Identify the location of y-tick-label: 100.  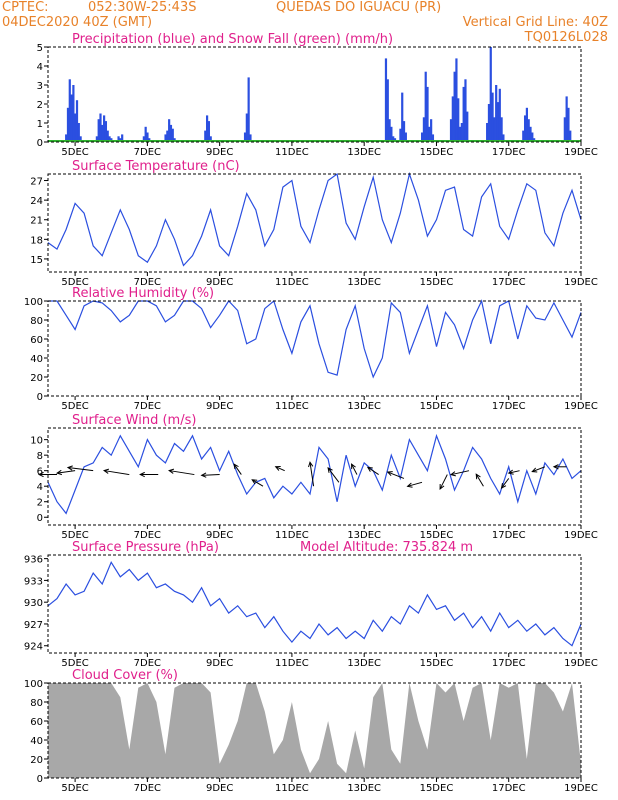
(33, 302).